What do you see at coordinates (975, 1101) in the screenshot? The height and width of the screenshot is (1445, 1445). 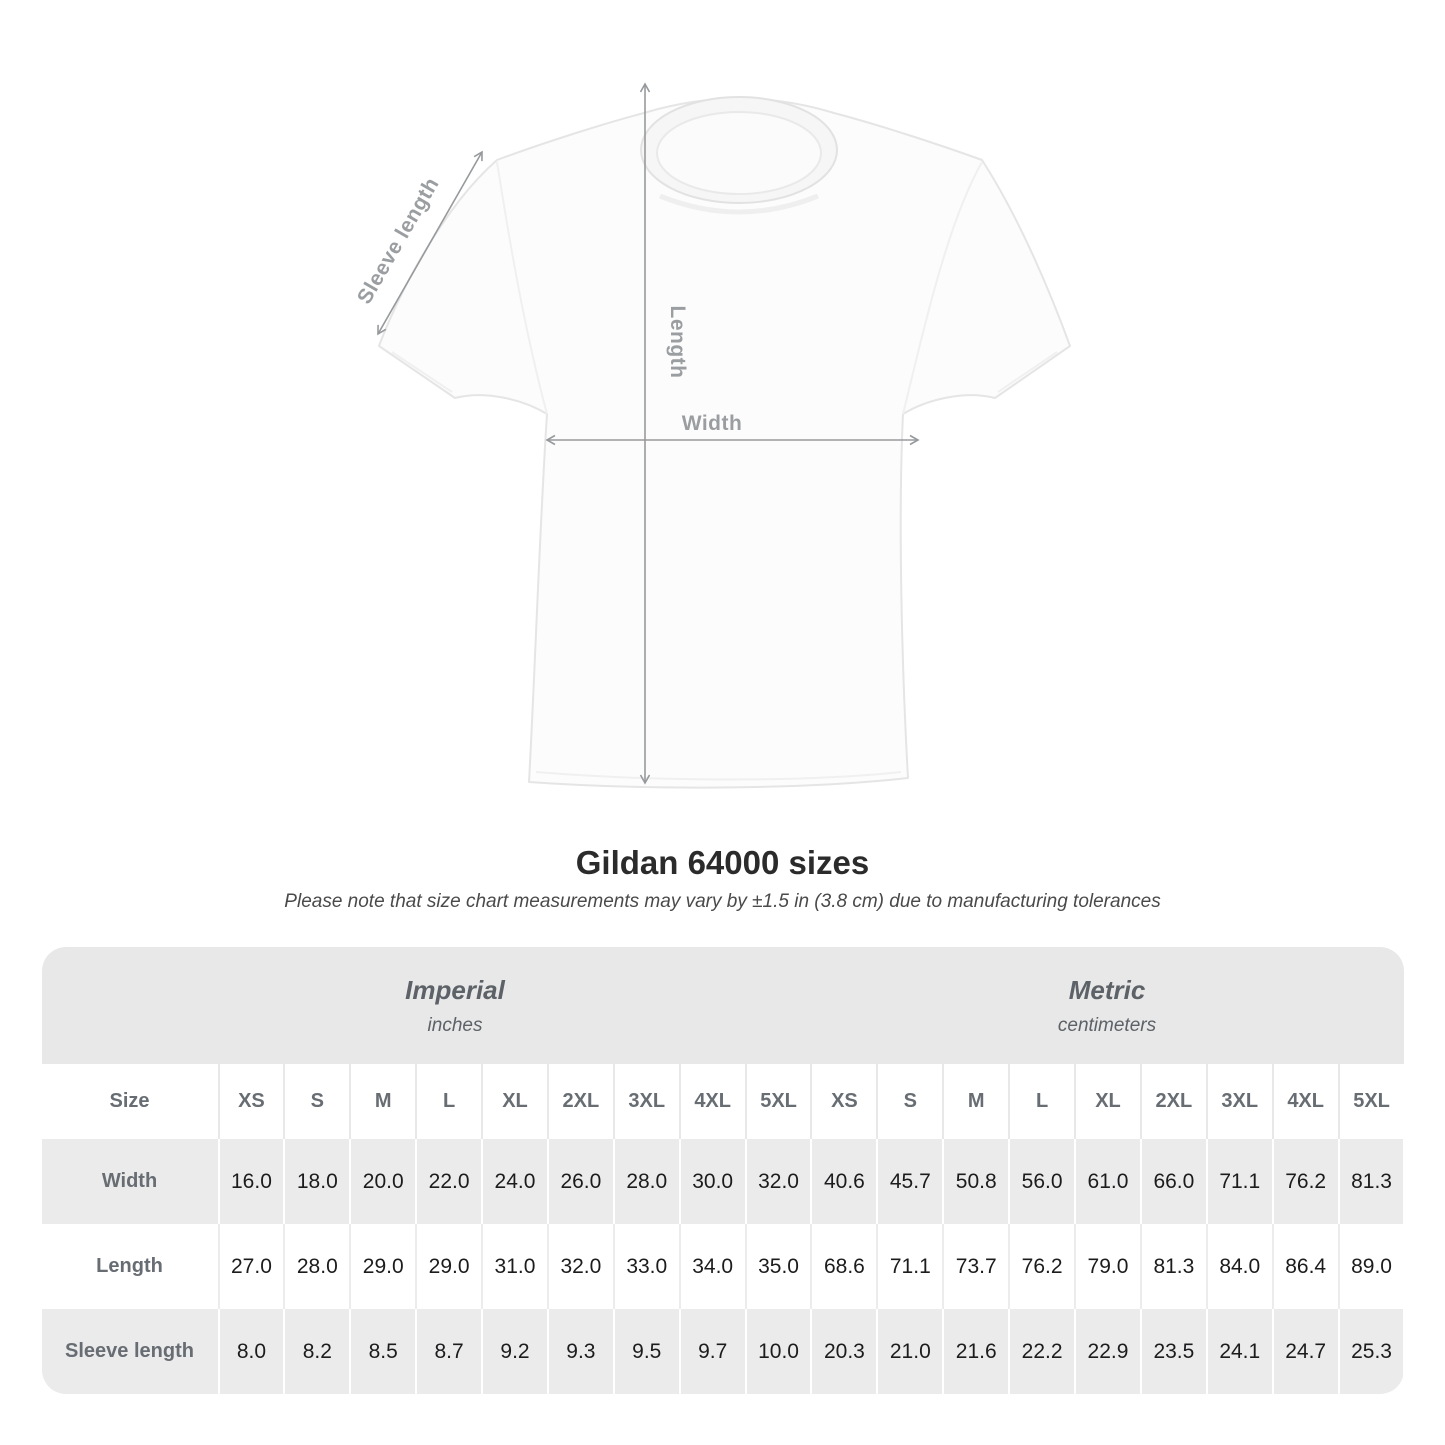 I see `size-header-metric: M` at bounding box center [975, 1101].